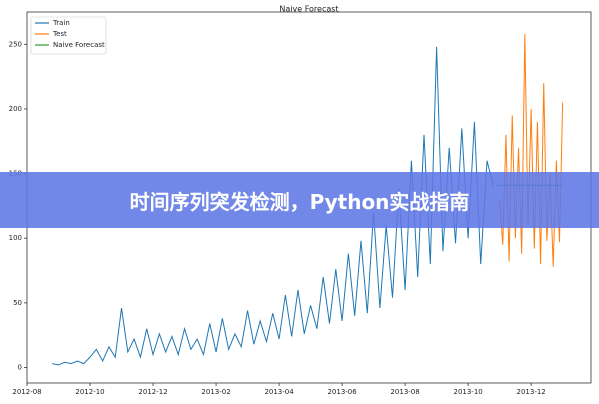 This screenshot has width=599, height=404. What do you see at coordinates (59, 34) in the screenshot?
I see `legend-label: Test` at bounding box center [59, 34].